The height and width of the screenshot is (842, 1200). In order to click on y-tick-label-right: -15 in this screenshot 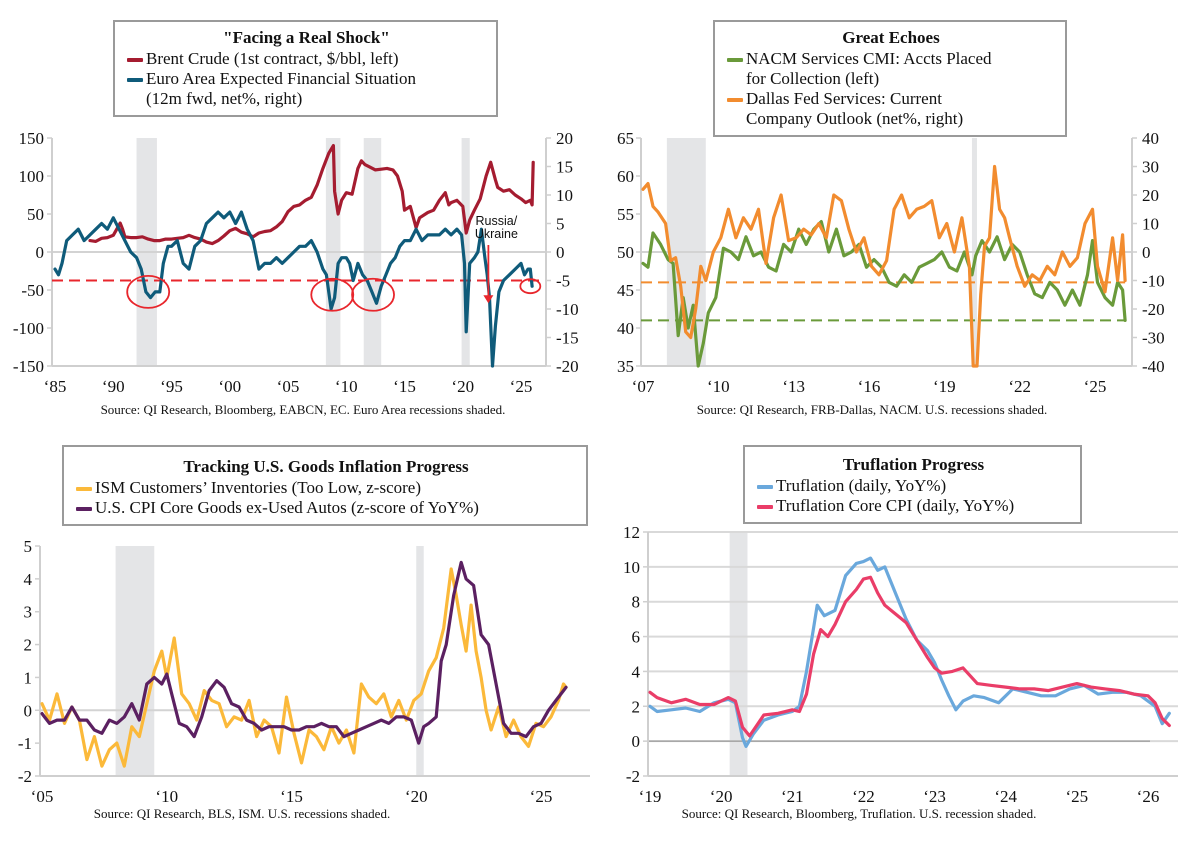, I will do `click(567, 338)`.